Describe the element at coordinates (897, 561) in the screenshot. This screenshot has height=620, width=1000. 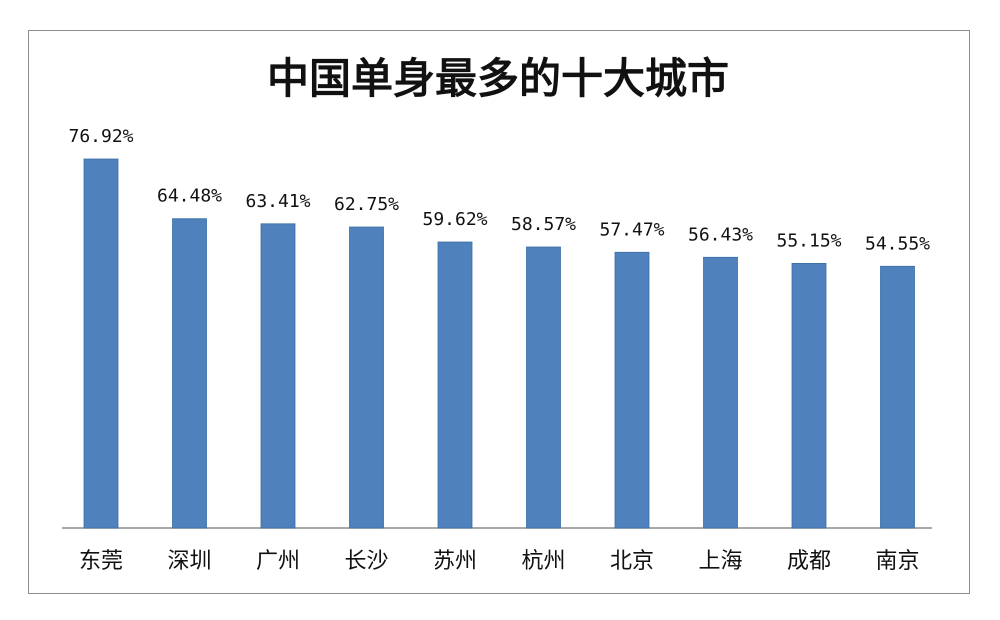
I see `category-label-9: 南京` at that location.